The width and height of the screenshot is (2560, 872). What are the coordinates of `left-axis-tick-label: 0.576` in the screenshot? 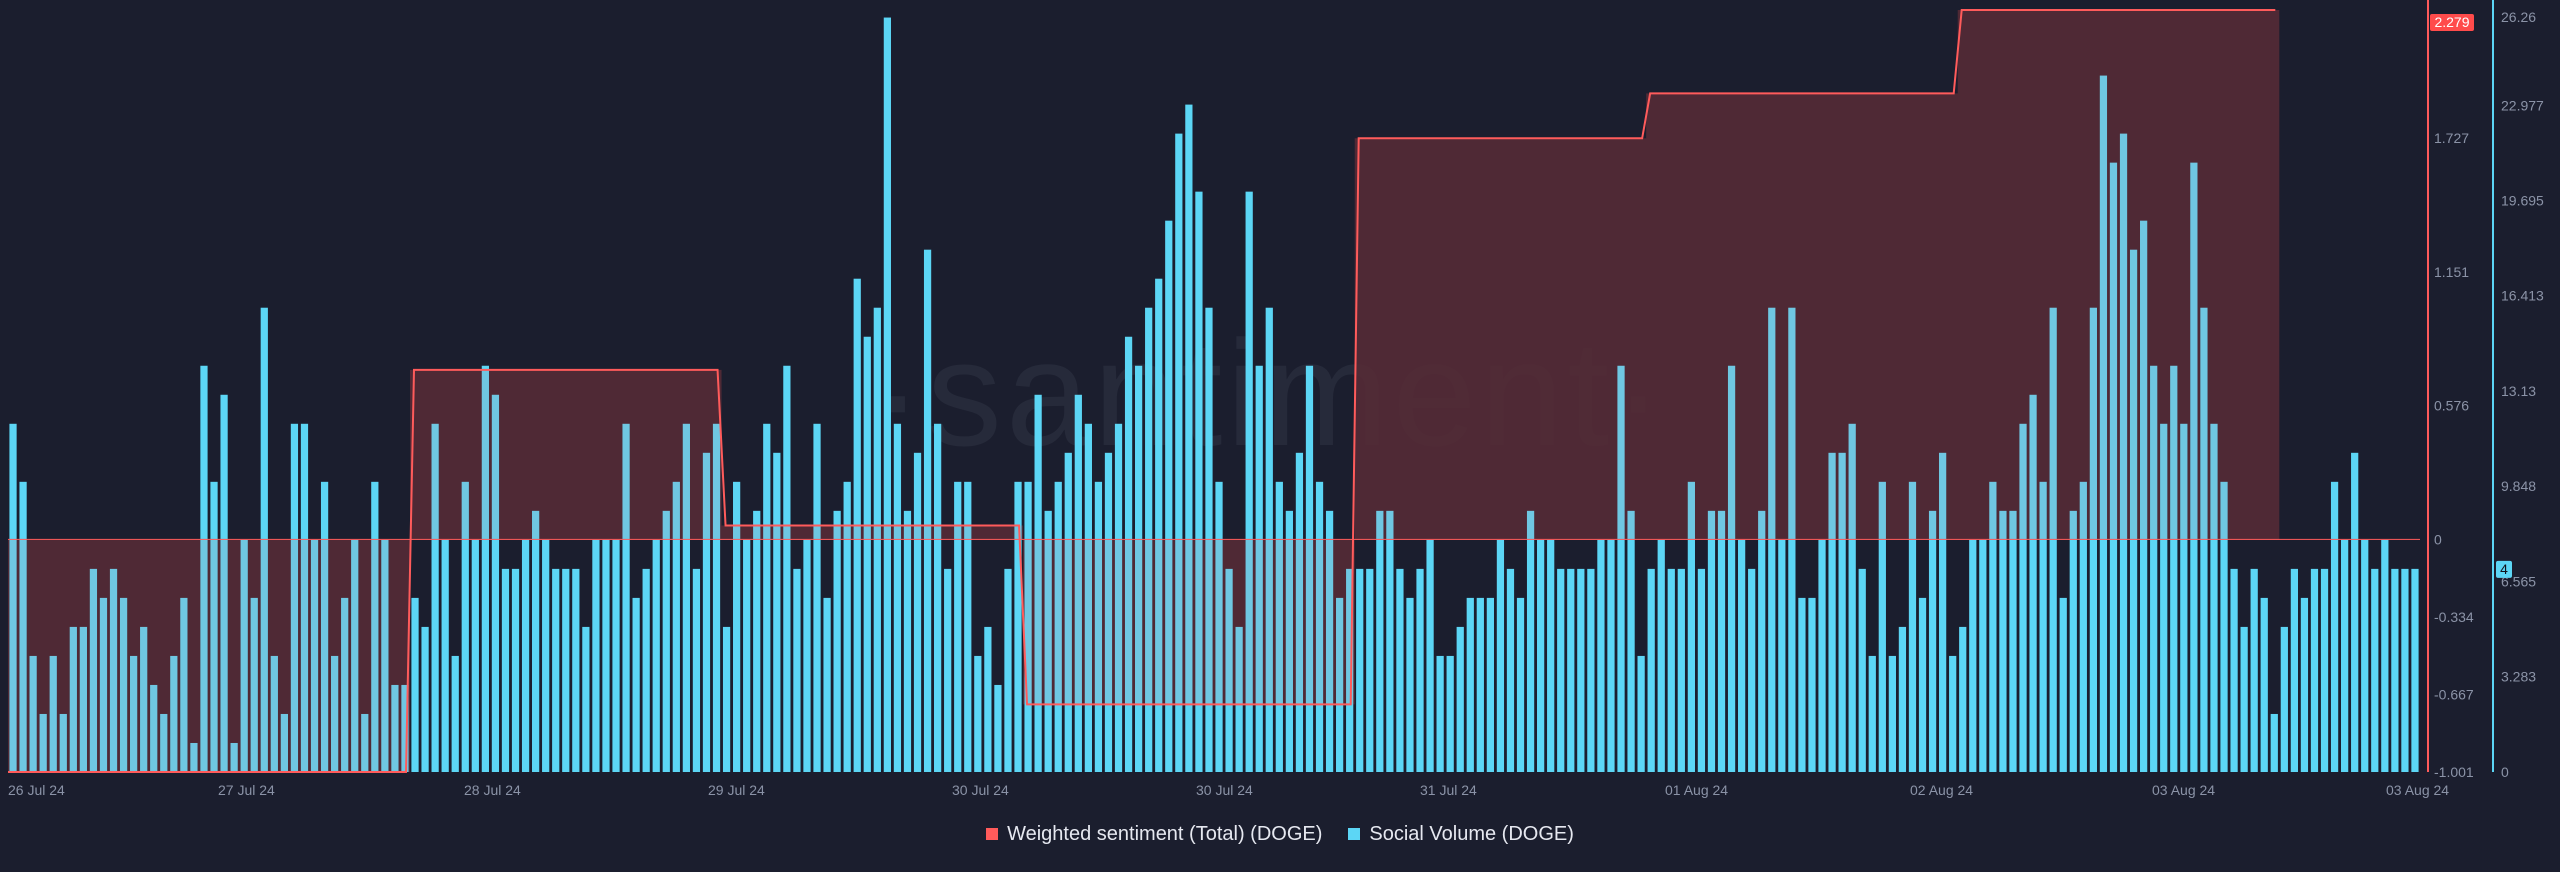 It's located at (2451, 406).